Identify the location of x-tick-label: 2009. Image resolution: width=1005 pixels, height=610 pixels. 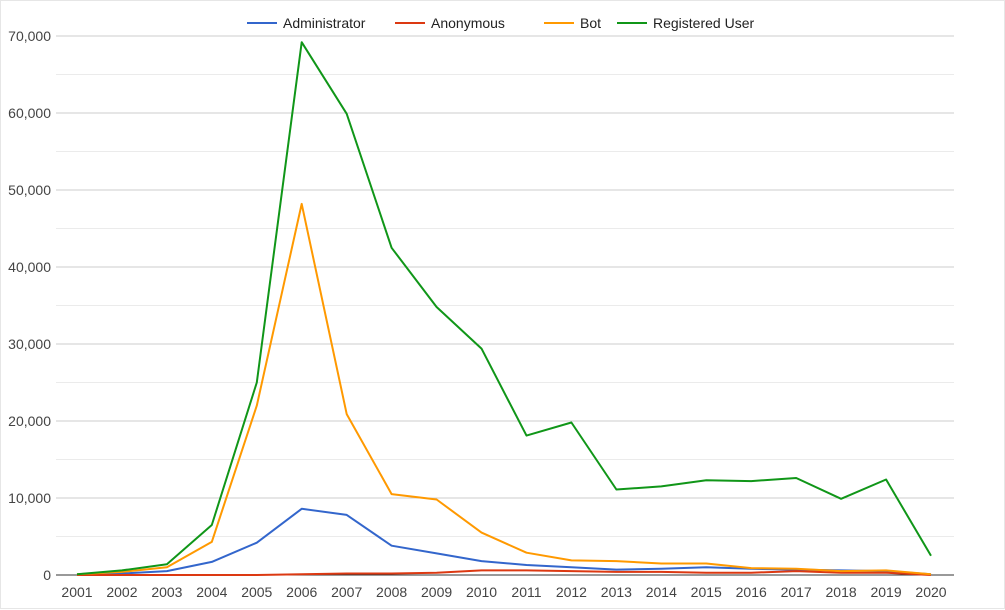
(436, 592).